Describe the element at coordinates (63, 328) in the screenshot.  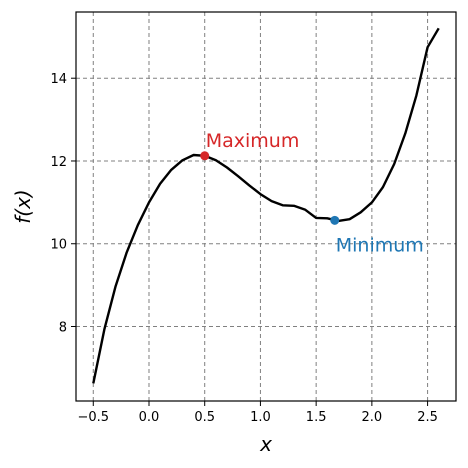
I see `y-tick-label: 8` at that location.